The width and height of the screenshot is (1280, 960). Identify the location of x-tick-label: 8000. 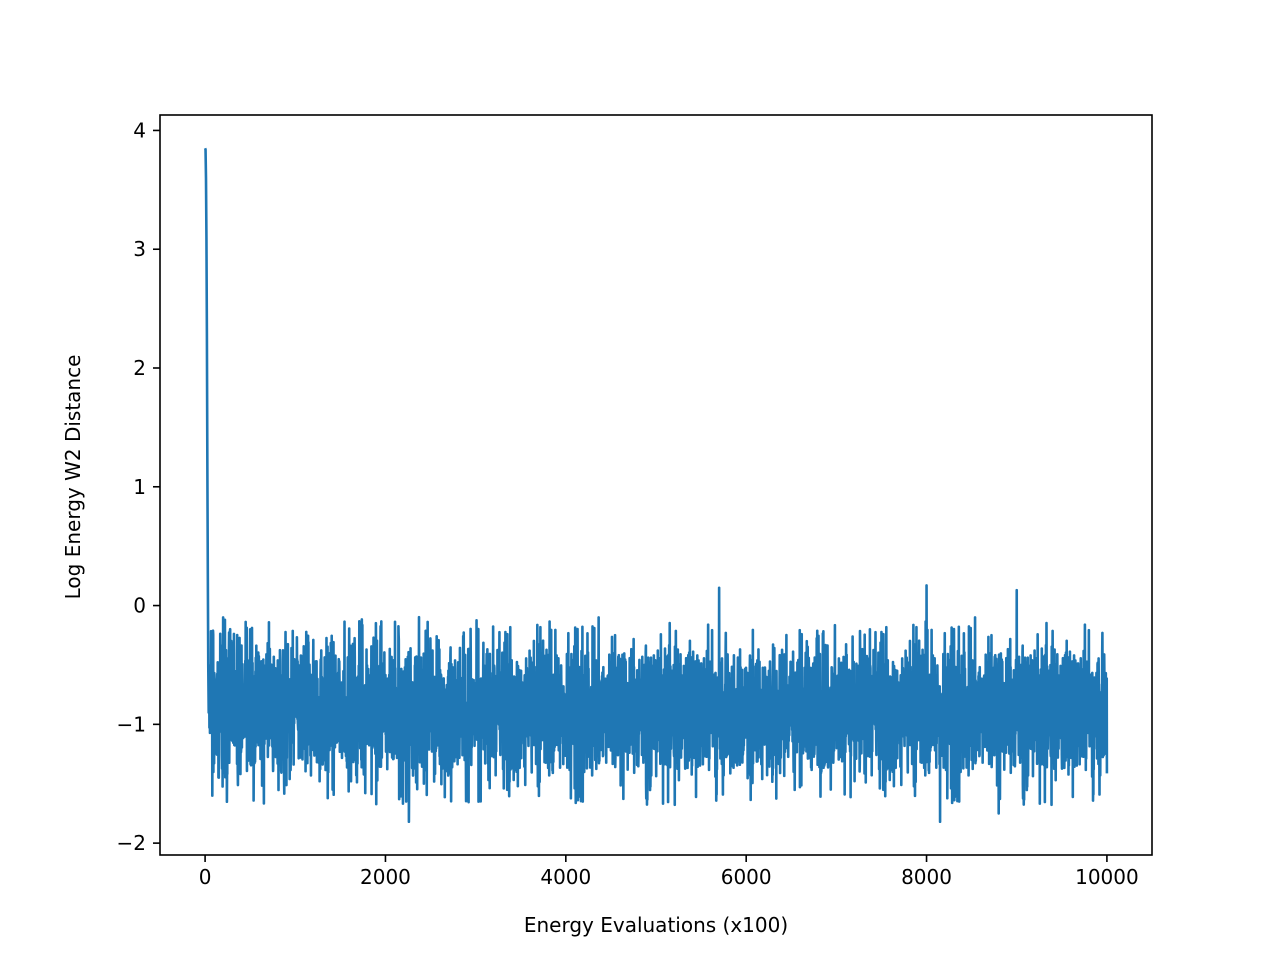
(926, 877).